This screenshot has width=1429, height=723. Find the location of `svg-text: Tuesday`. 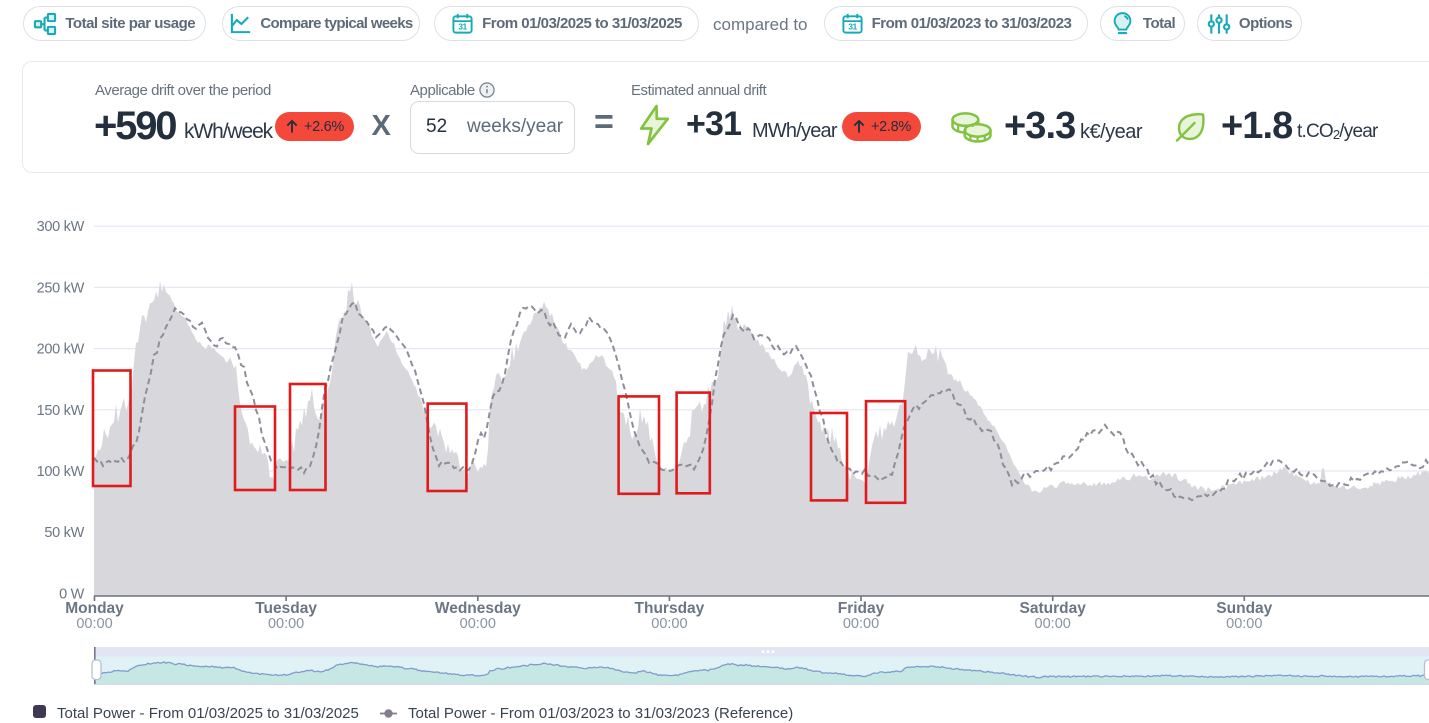

svg-text: Tuesday is located at coordinates (286, 608).